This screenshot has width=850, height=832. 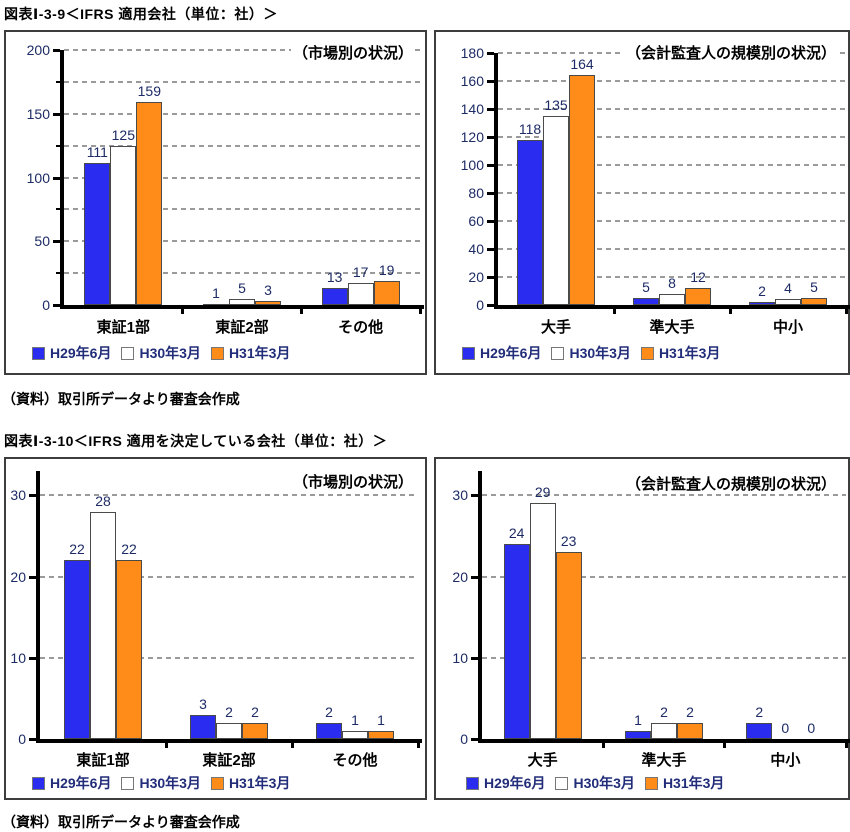 I want to click on legend: H29年6月 H30年3月 H31年3月, so click(x=596, y=353).